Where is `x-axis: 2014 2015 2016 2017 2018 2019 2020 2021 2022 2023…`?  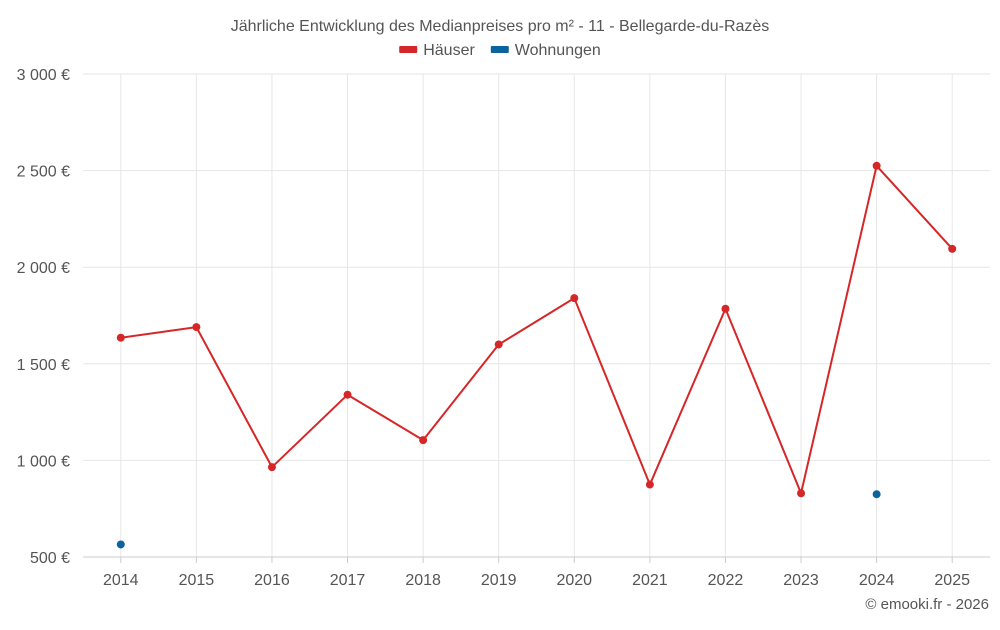 x-axis: 2014 2015 2016 2017 2018 2019 2020 2021 2022 2023… is located at coordinates (536, 572).